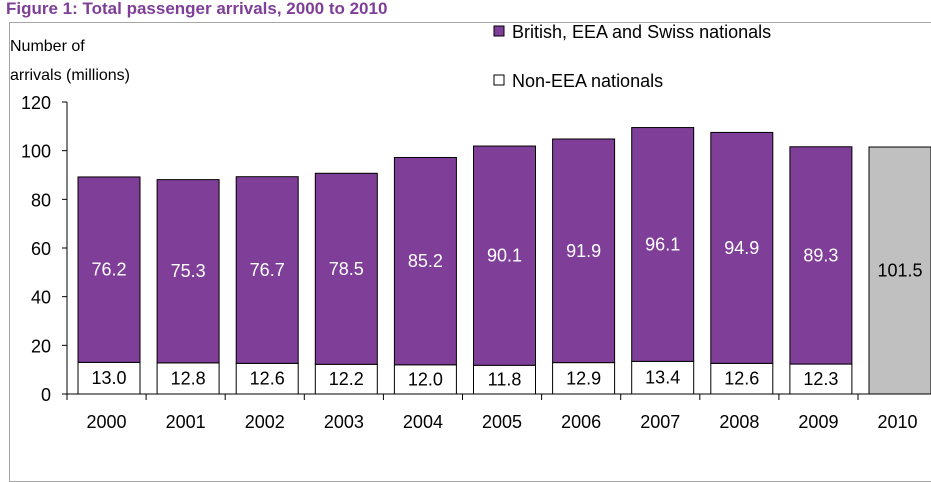 This screenshot has height=482, width=931. I want to click on data-label-non-eea-2002: 12.6, so click(267, 379).